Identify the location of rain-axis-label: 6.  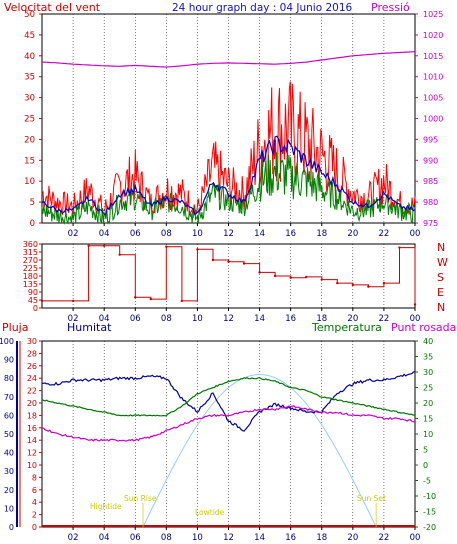
(34, 490).